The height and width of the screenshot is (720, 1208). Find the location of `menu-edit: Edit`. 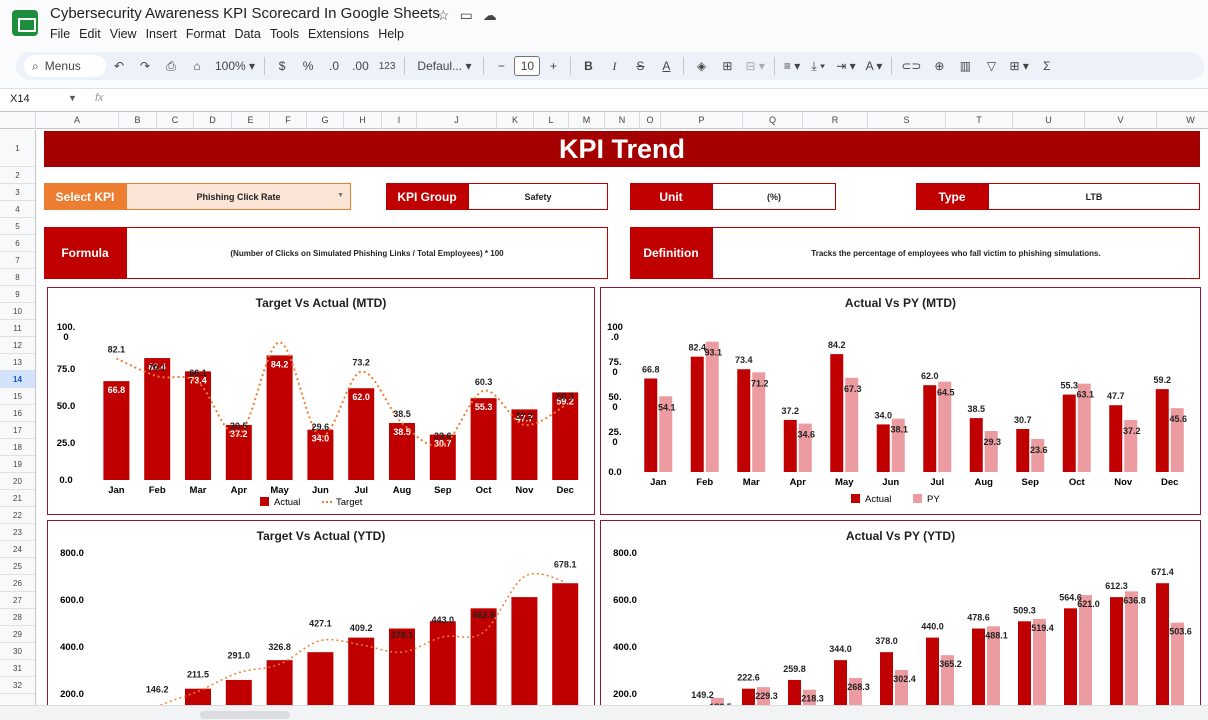

menu-edit: Edit is located at coordinates (90, 34).